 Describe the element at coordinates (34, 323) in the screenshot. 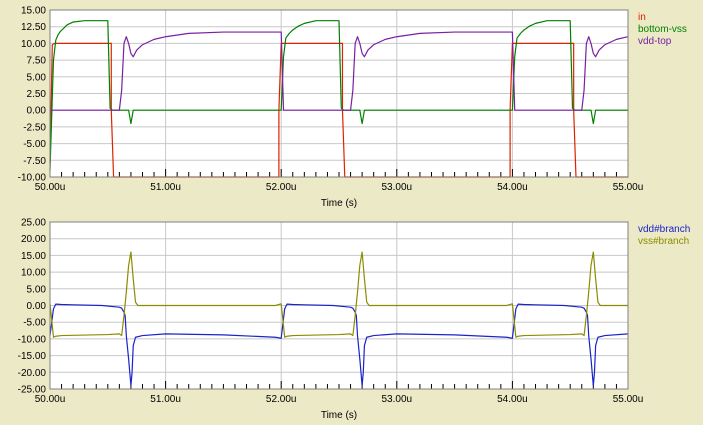

I see `bottom-y-tick-label: -5.00` at that location.